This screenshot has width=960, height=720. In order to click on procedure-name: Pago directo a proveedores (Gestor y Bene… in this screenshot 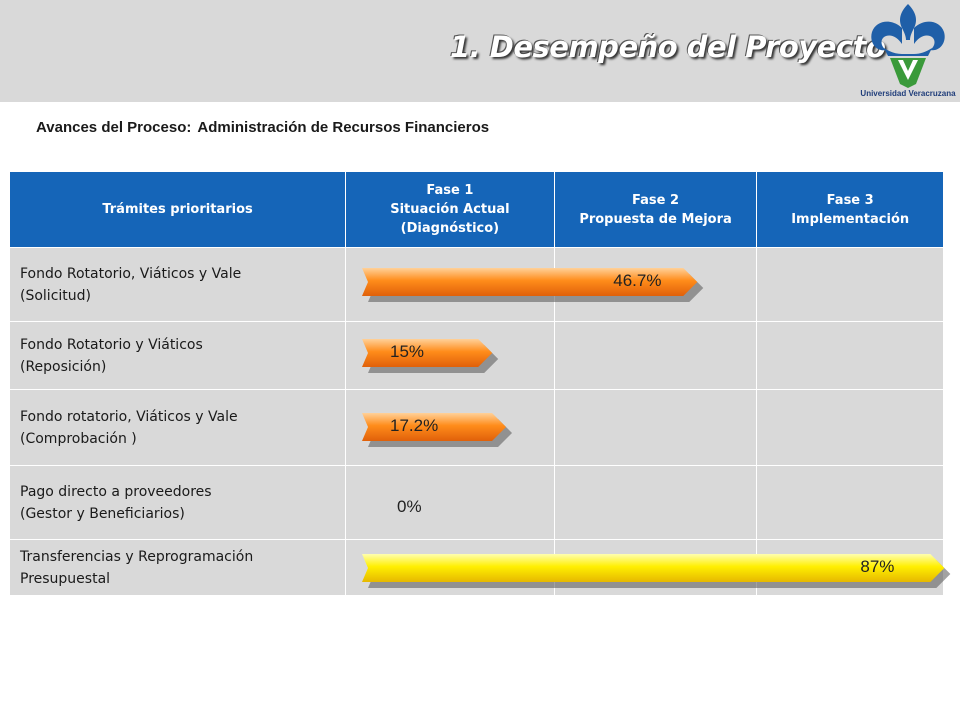, I will do `click(177, 502)`.